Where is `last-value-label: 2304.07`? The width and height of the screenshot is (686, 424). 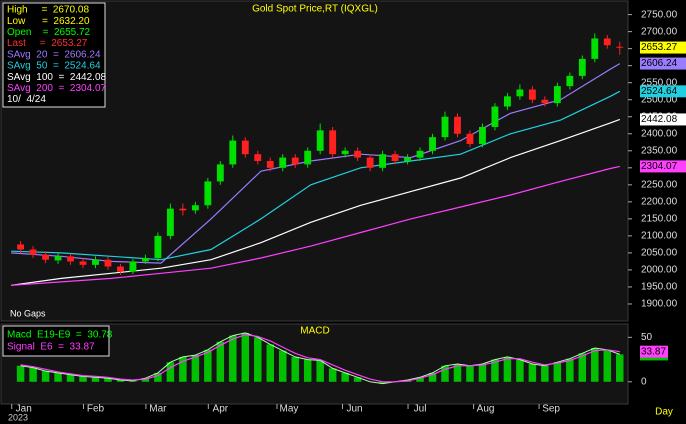 last-value-label: 2304.07 is located at coordinates (659, 166).